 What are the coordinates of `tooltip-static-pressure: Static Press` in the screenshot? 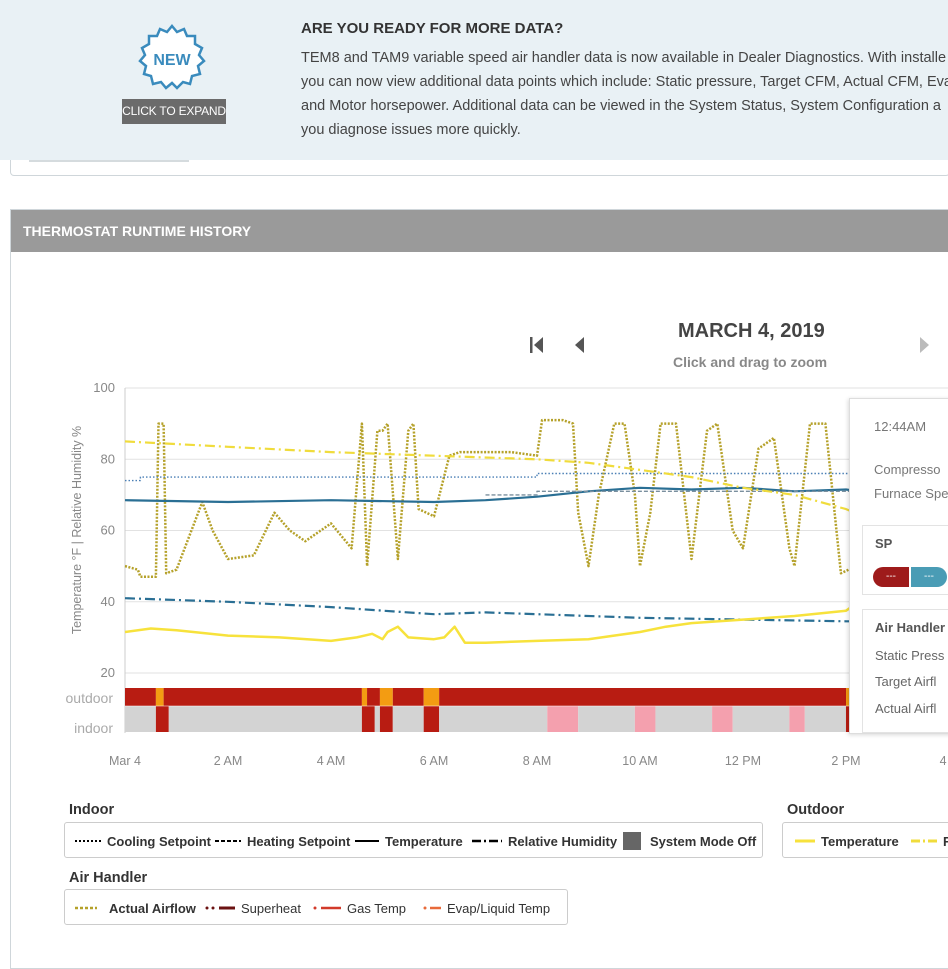 It's located at (910, 655).